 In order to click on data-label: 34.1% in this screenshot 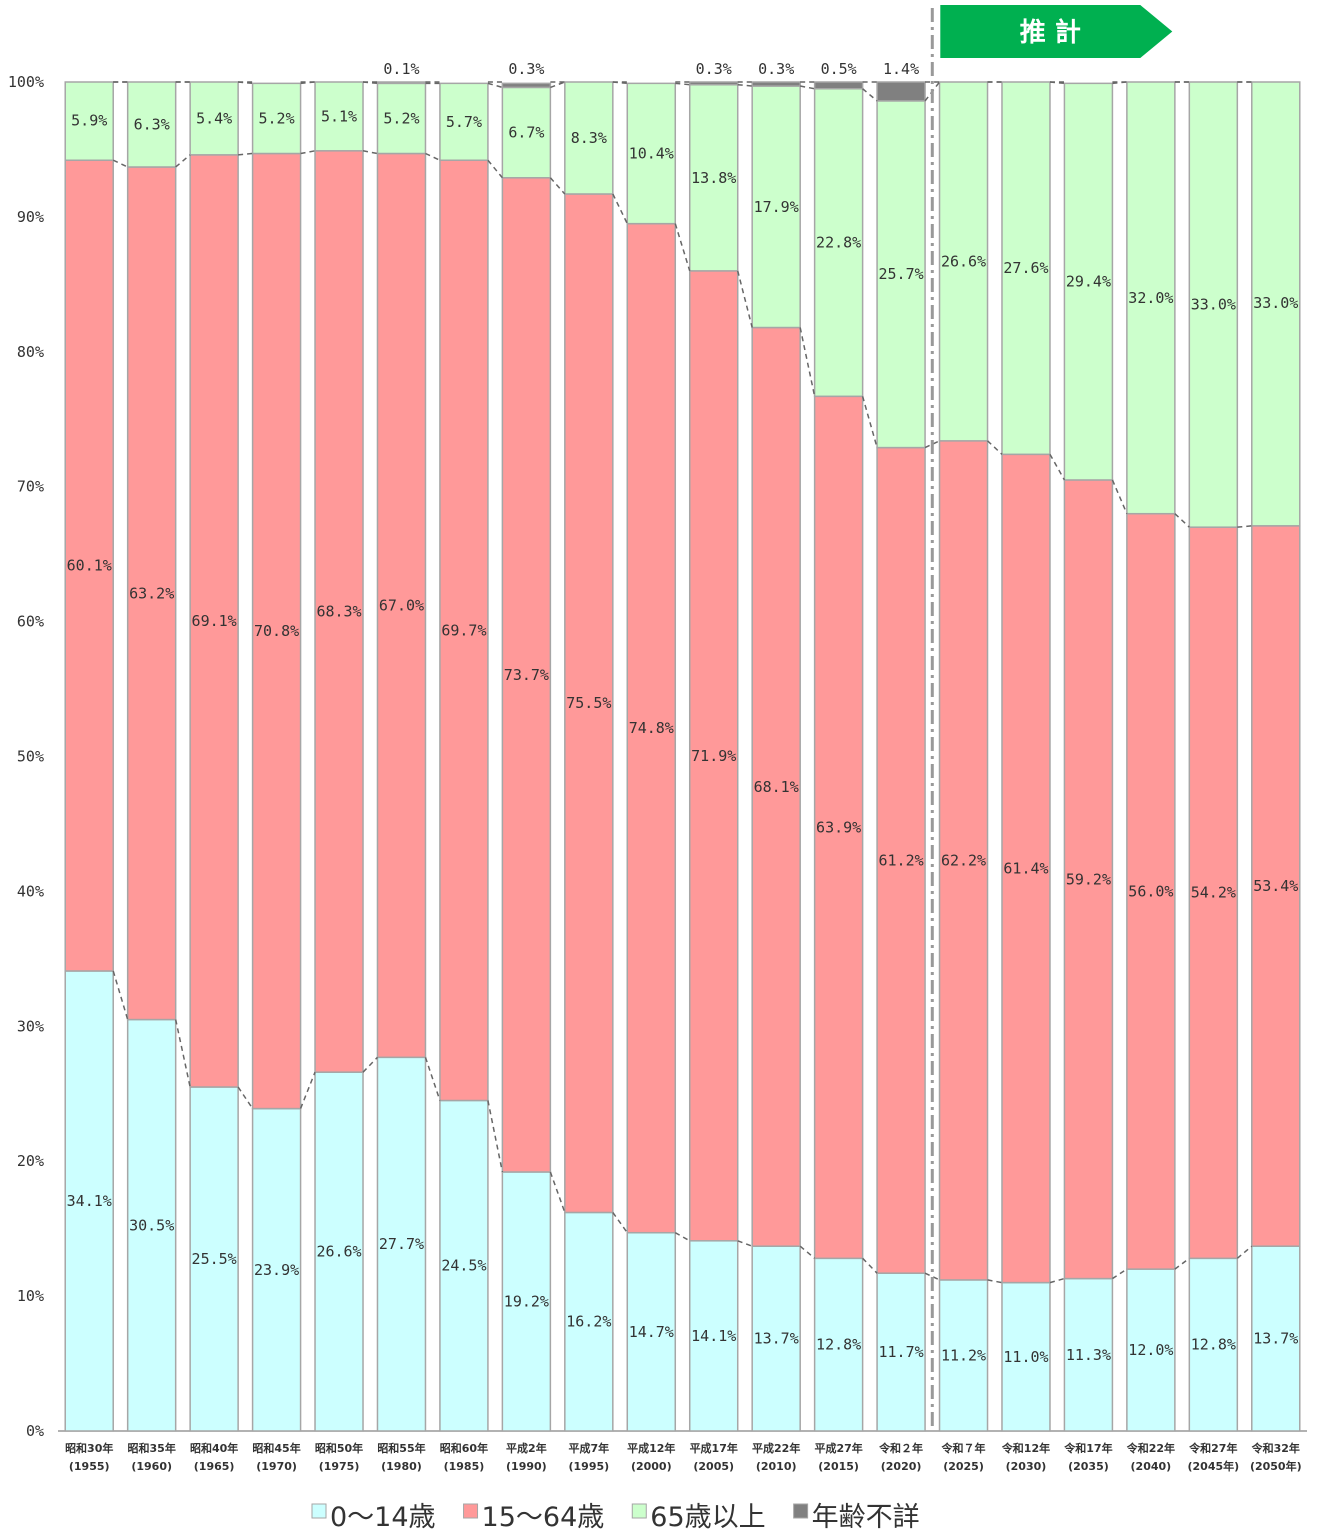, I will do `click(89, 1201)`.